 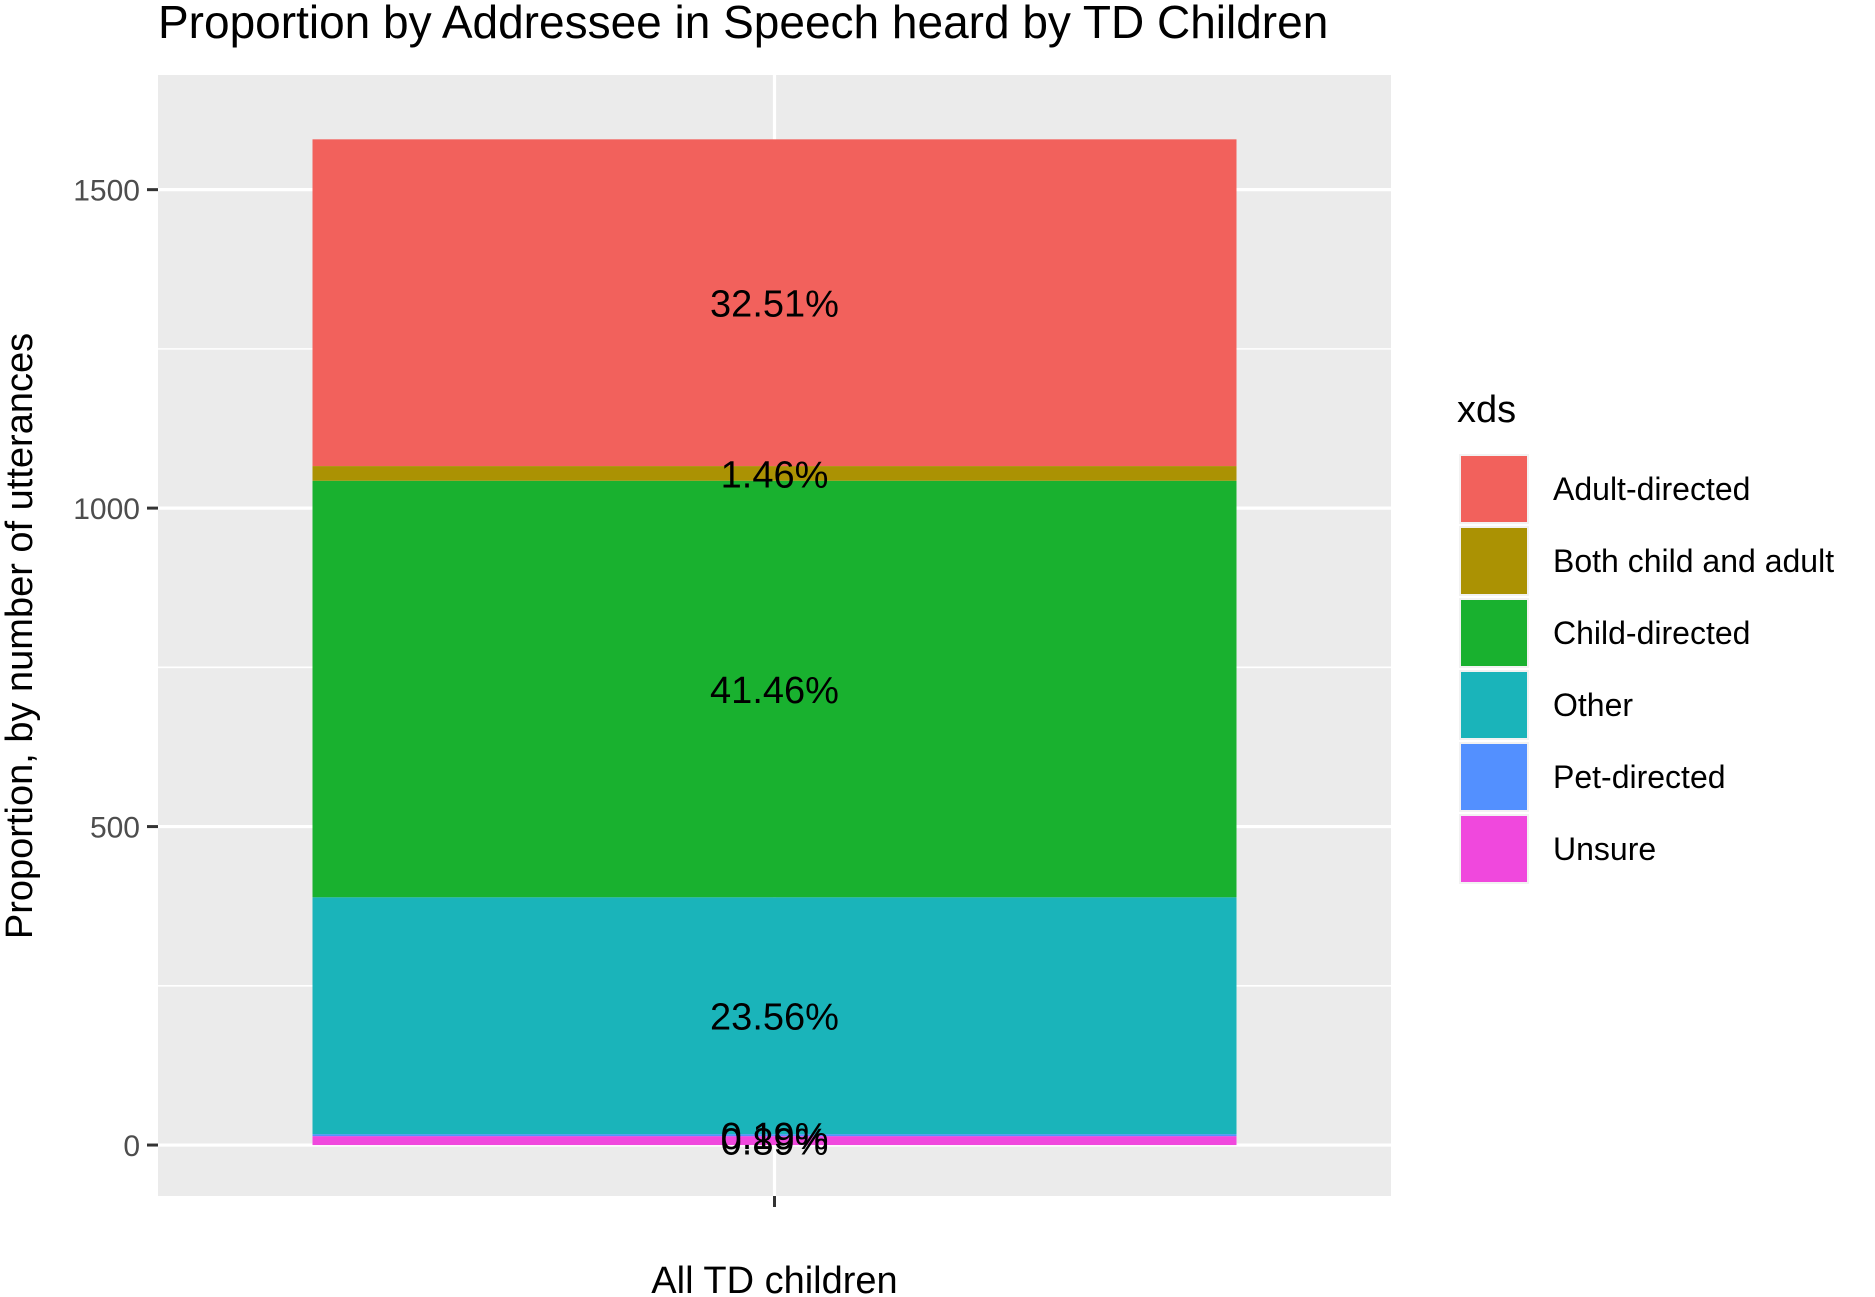 I want to click on legend-label: Both child and adult, so click(x=1693, y=561).